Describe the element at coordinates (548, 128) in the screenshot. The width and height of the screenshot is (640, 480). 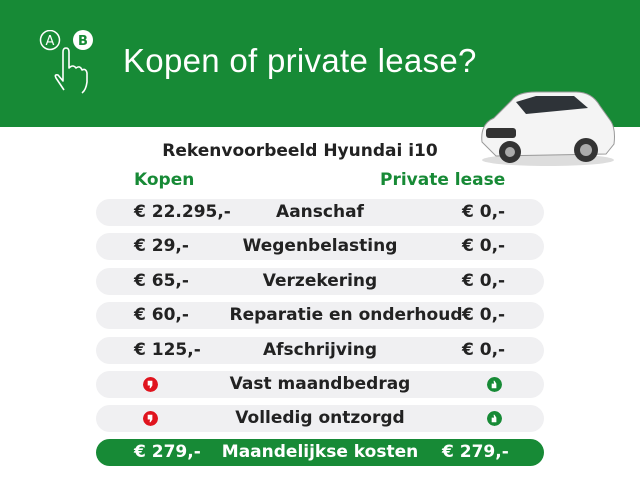
I see `car-image` at that location.